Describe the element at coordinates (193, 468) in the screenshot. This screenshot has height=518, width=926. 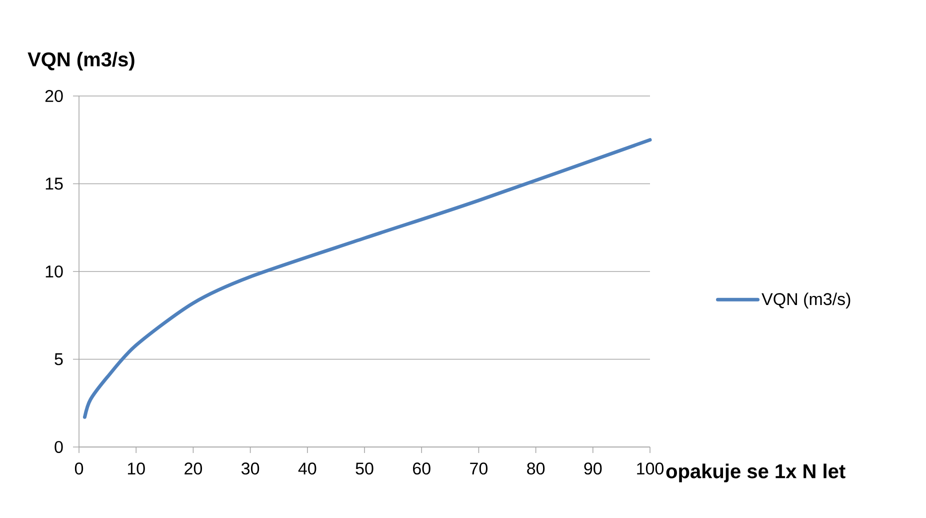
I see `x-tick-label: 20` at that location.